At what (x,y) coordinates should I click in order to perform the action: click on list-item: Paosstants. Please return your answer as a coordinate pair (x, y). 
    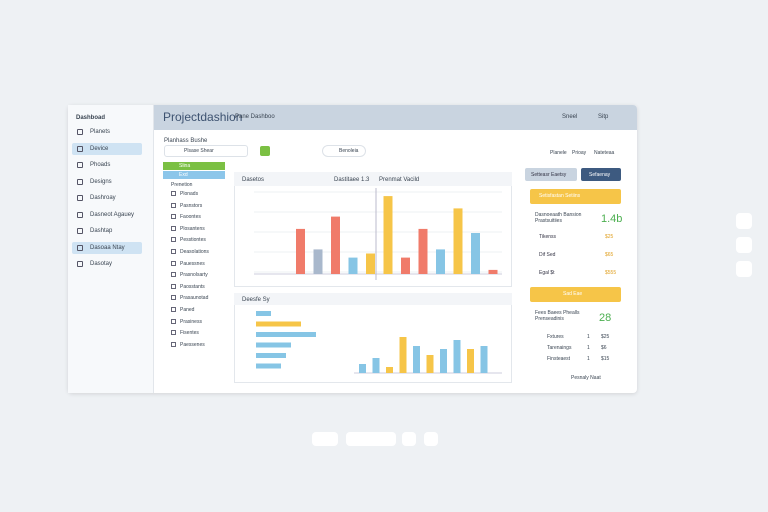
    Looking at the image, I should click on (192, 286).